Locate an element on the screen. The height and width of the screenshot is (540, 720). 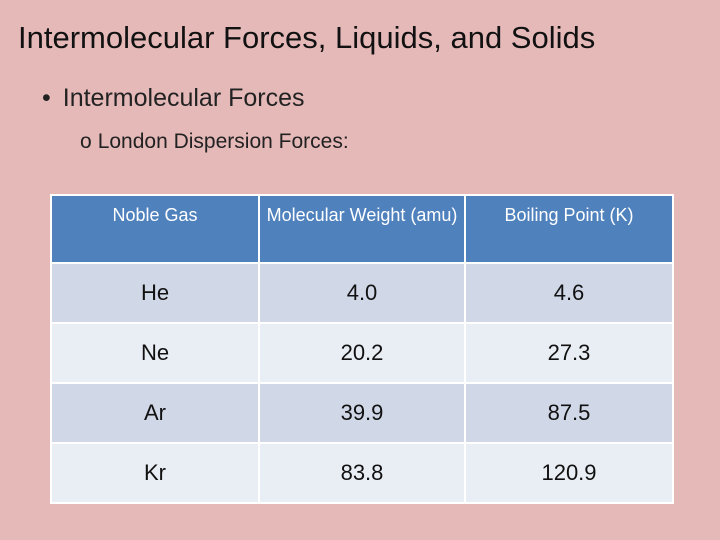
header-boiling-point: Boiling Point (K) is located at coordinates (569, 229).